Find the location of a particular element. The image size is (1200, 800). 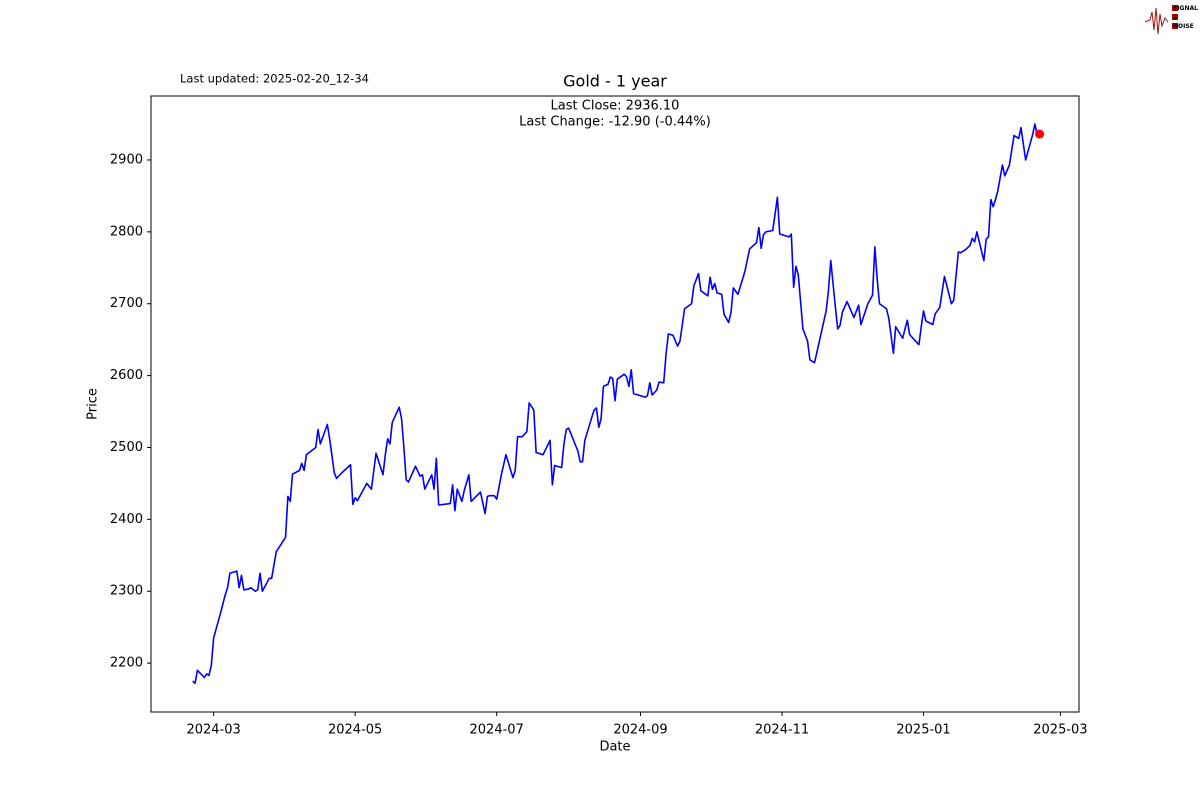

chart-title: Gold - 1 year is located at coordinates (615, 81).